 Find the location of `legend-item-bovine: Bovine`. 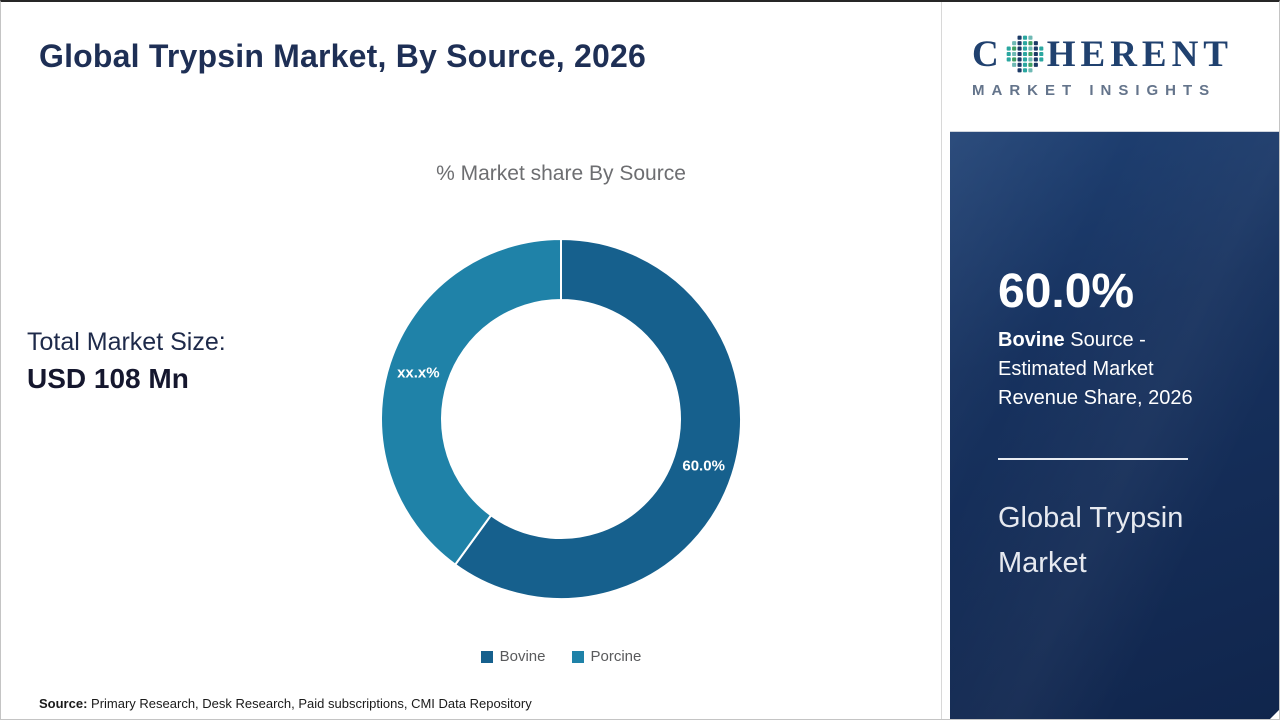

legend-item-bovine: Bovine is located at coordinates (513, 656).